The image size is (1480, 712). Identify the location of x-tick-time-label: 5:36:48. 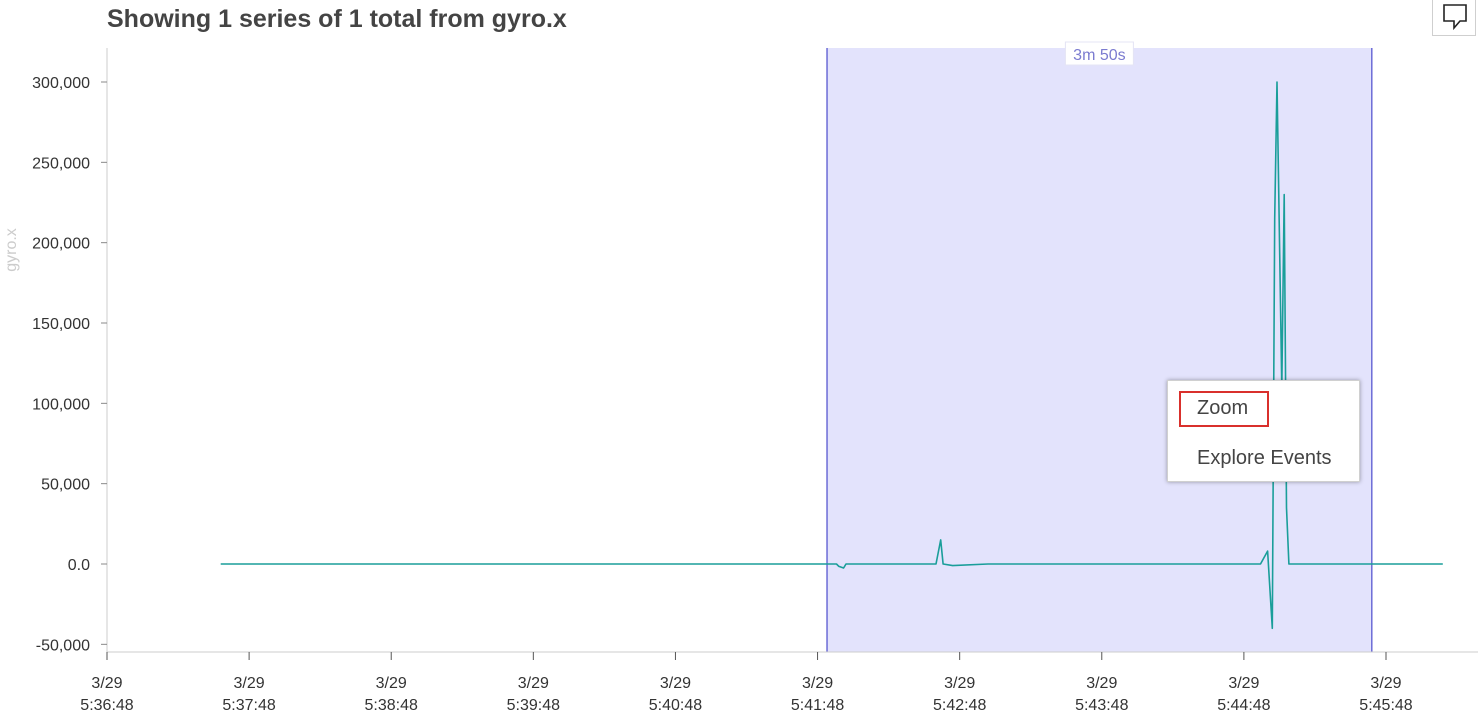
(106, 704).